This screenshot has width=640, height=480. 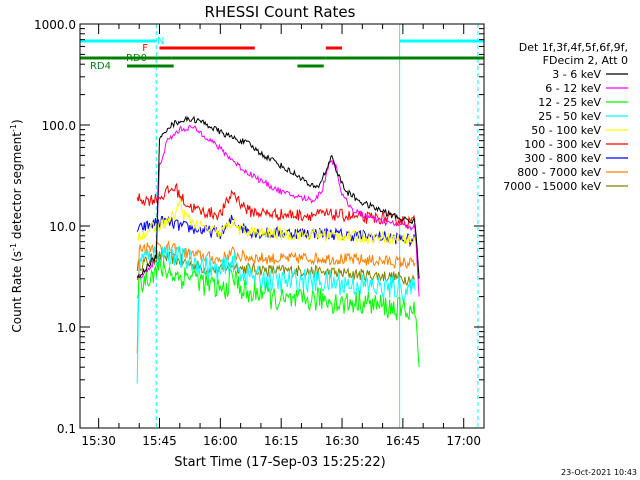 What do you see at coordinates (342, 441) in the screenshot?
I see `x-tick-label-4: 16:30` at bounding box center [342, 441].